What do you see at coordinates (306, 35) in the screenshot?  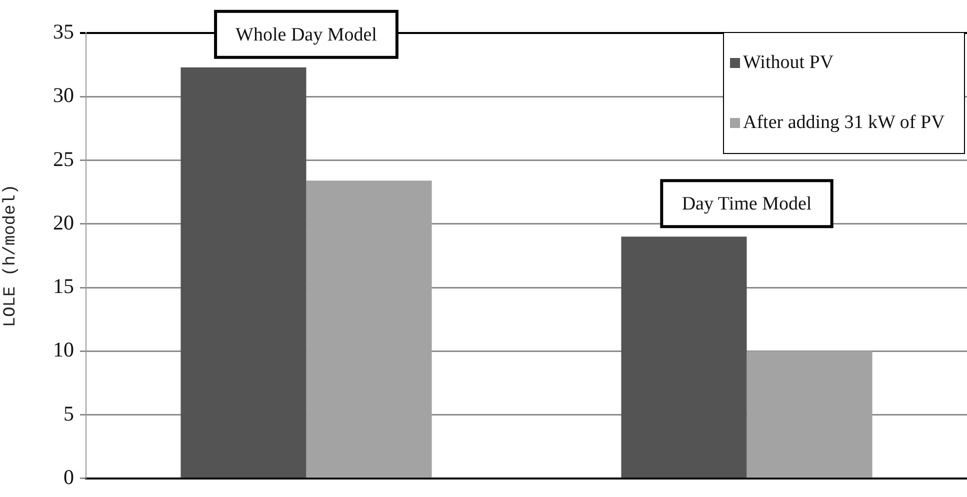 I see `x-tick-label: Whole Day Model` at bounding box center [306, 35].